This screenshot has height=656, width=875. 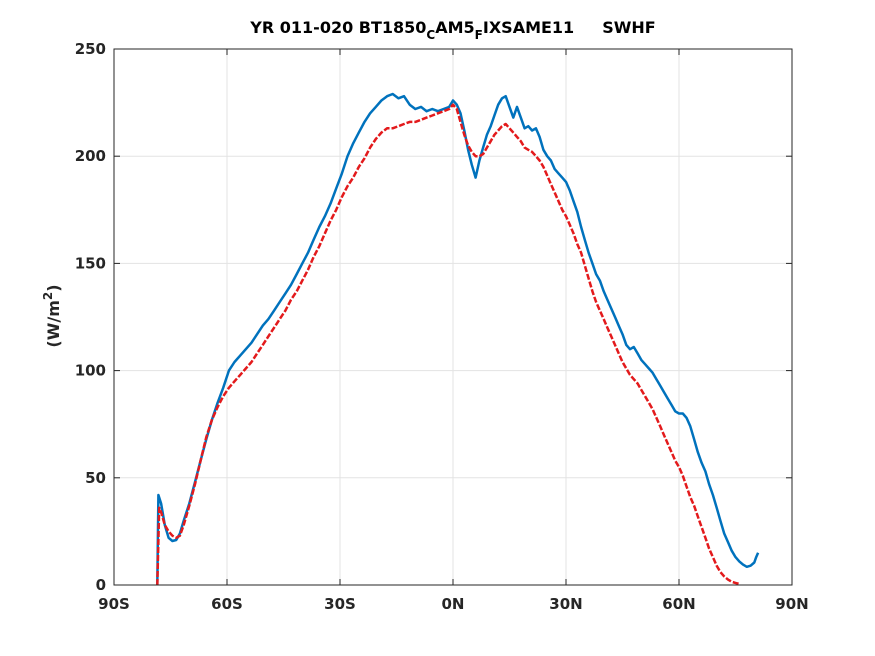 What do you see at coordinates (101, 585) in the screenshot?
I see `y-tick-label: 0` at bounding box center [101, 585].